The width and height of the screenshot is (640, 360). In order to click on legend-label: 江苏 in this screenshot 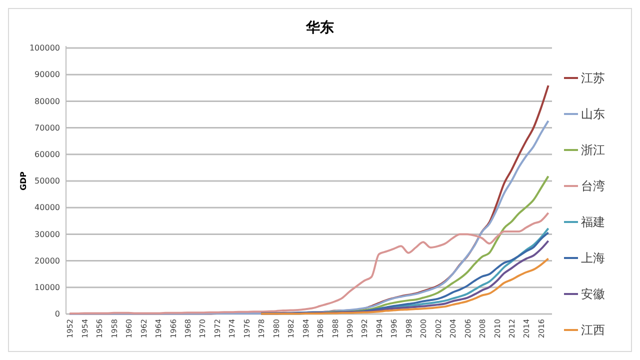, I will do `click(593, 78)`.